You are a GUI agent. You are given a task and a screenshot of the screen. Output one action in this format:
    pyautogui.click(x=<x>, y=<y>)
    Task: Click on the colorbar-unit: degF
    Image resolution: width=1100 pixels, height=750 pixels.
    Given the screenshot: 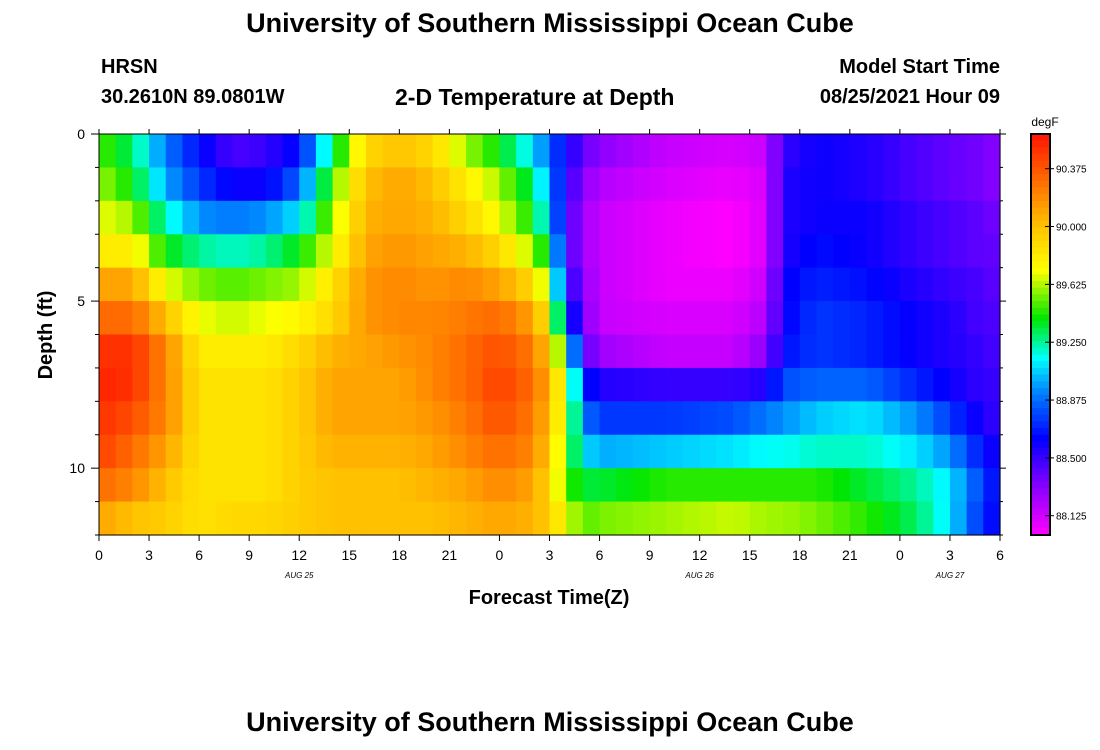 What is the action you would take?
    pyautogui.click(x=1044, y=122)
    